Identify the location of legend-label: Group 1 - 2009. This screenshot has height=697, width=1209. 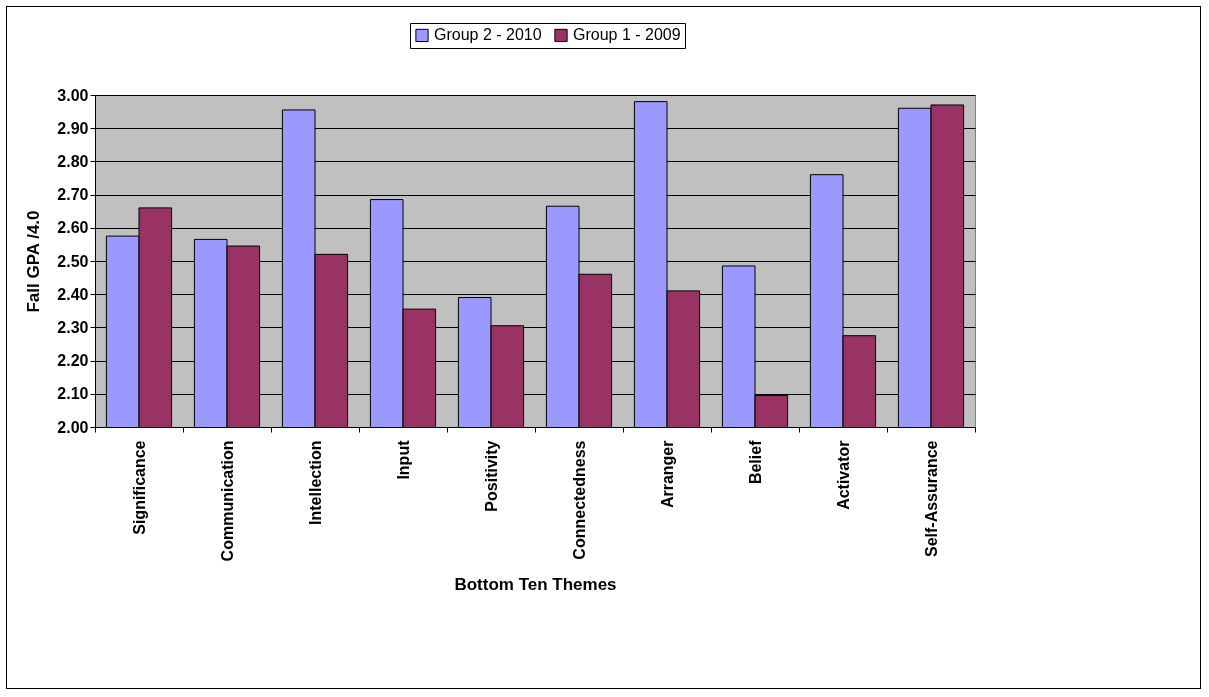
(627, 35).